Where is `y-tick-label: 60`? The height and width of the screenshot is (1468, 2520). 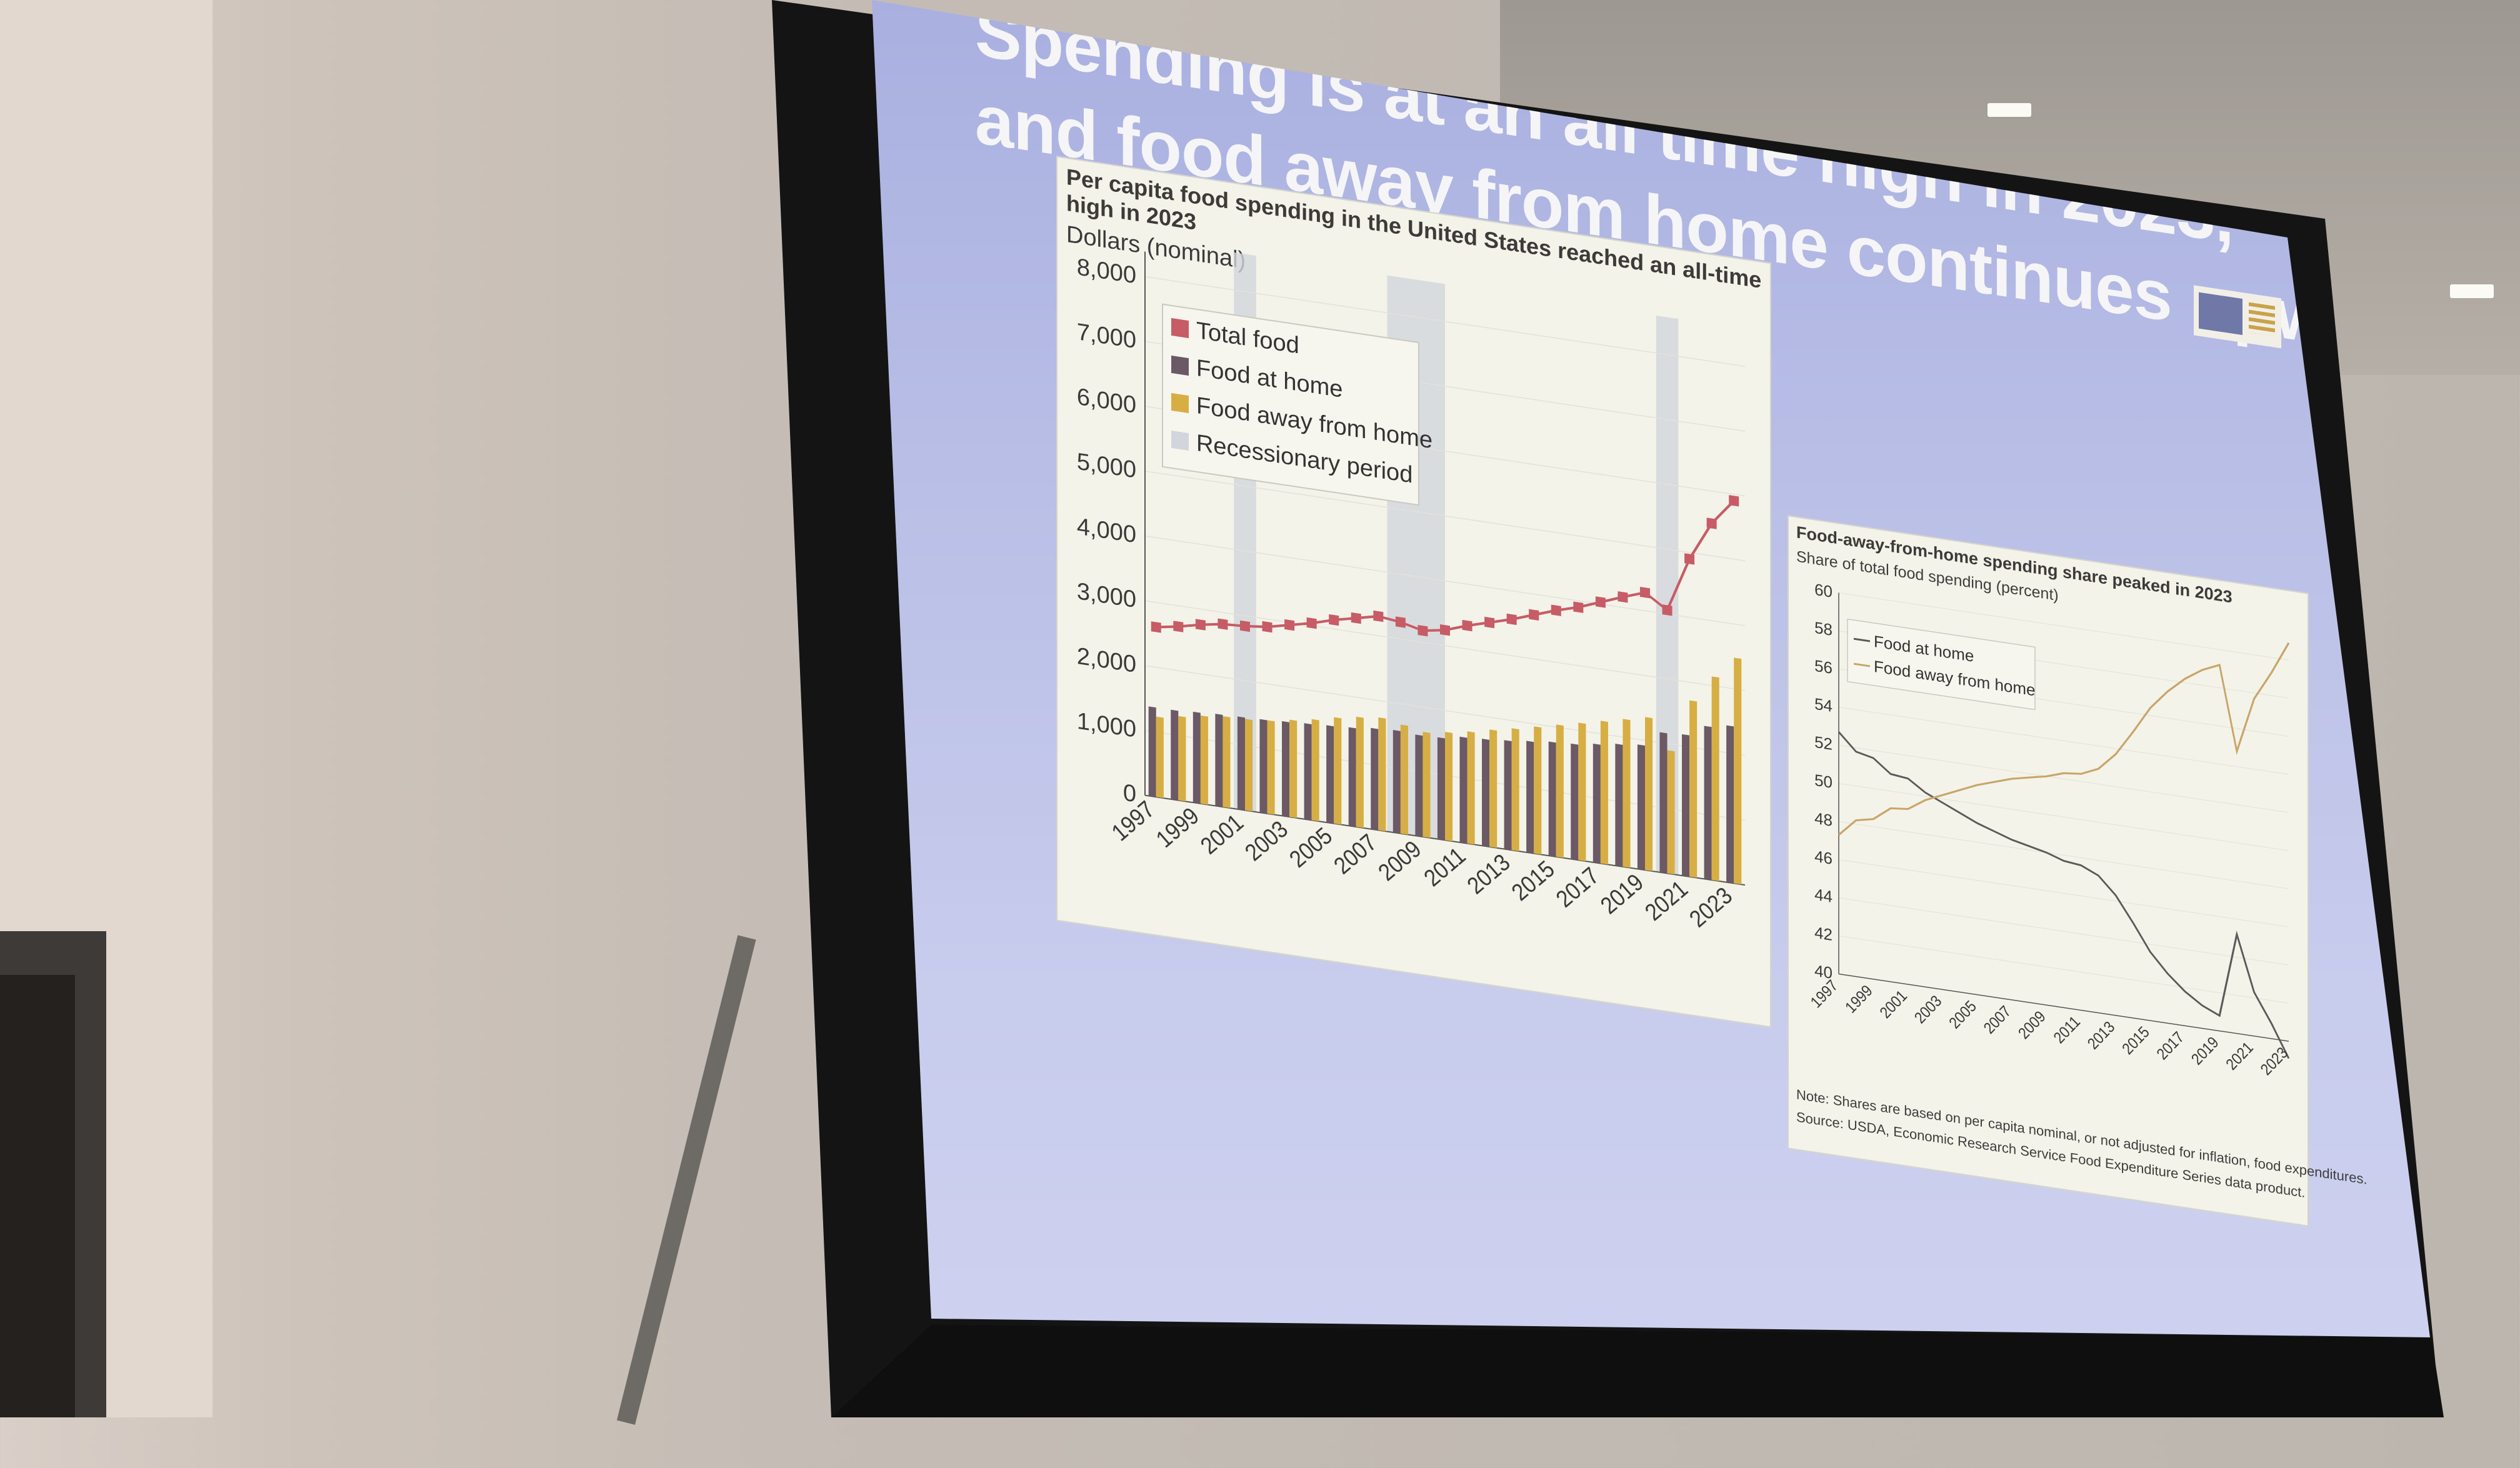
y-tick-label: 60 is located at coordinates (1823, 590).